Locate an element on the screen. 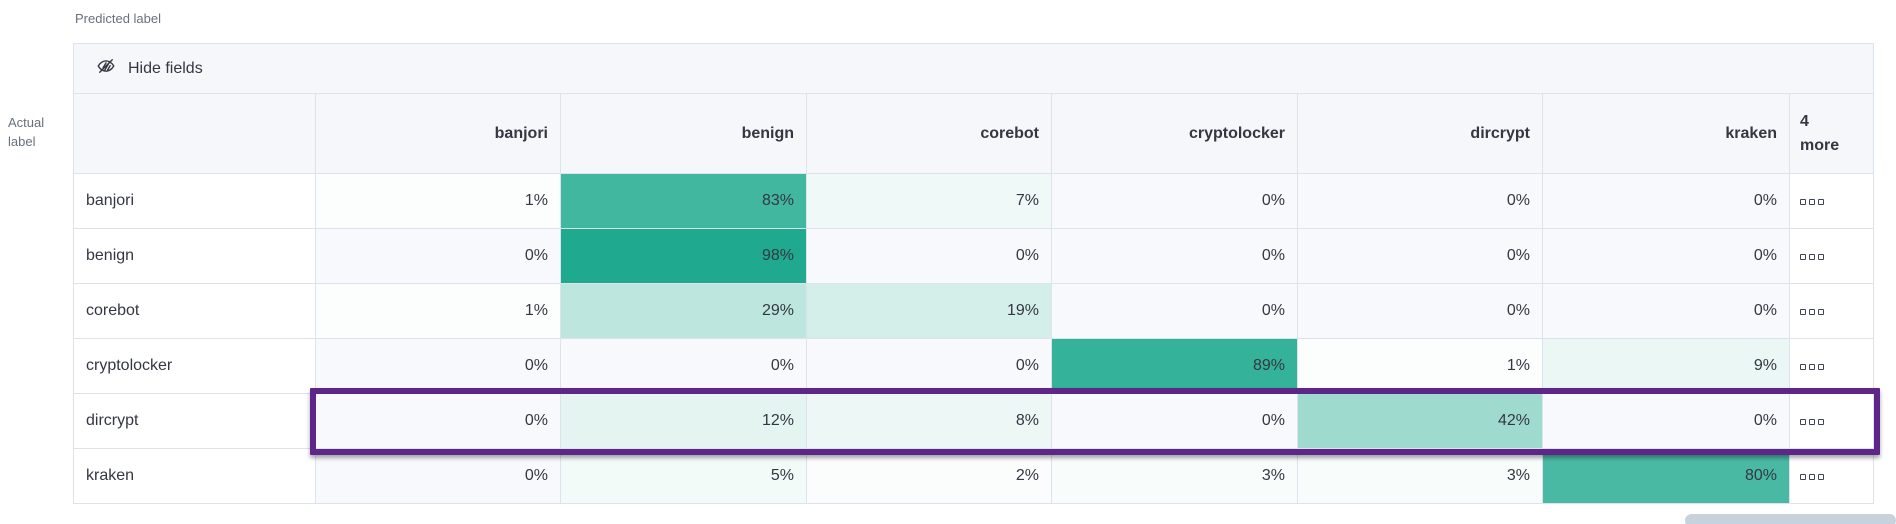 This screenshot has height=524, width=1896. cell-dircrypt-benign: 12% is located at coordinates (683, 421).